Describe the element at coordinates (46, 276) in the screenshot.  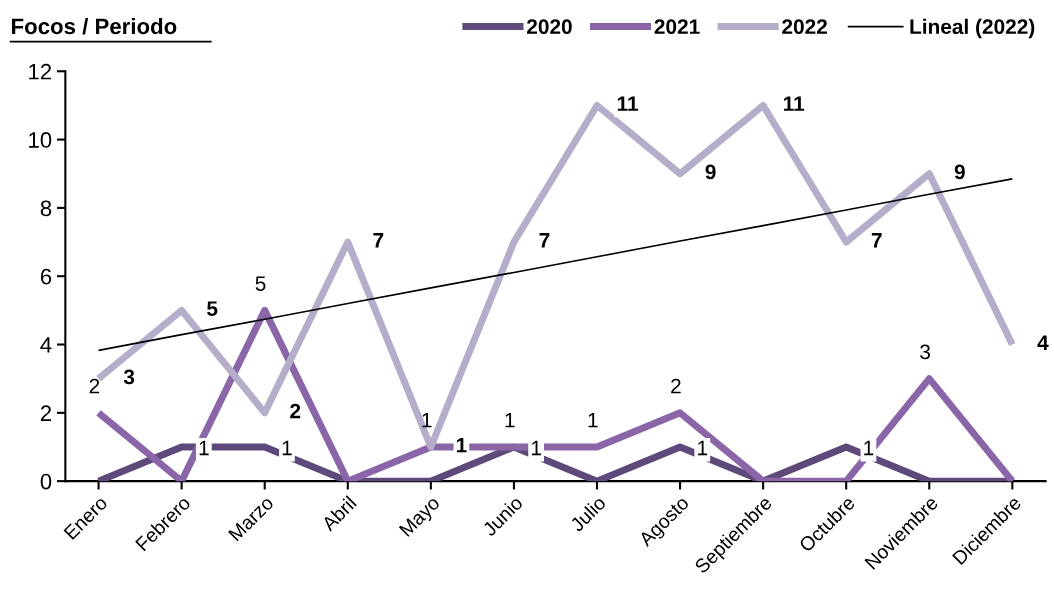
I see `y-tick-label: 6` at that location.